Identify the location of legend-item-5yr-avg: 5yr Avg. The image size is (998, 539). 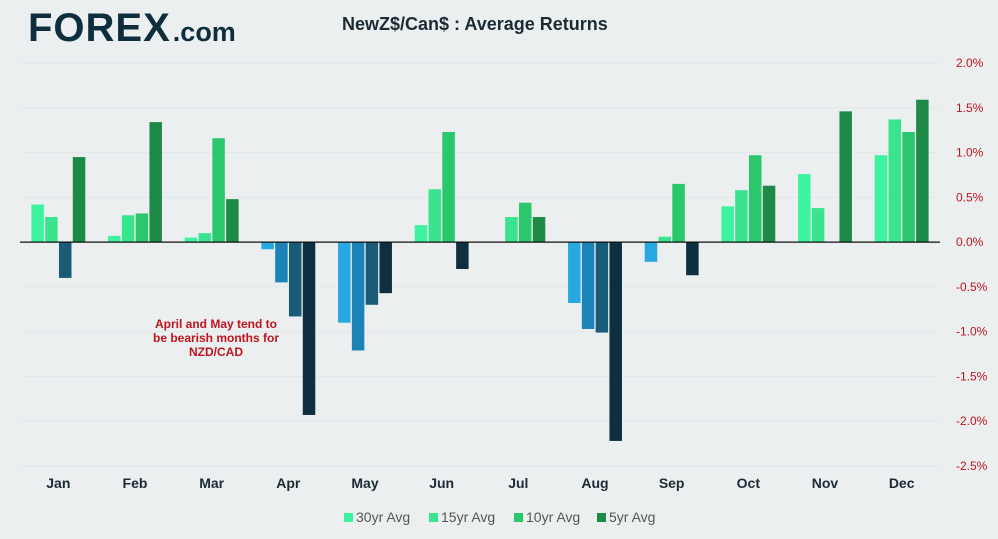
(626, 517).